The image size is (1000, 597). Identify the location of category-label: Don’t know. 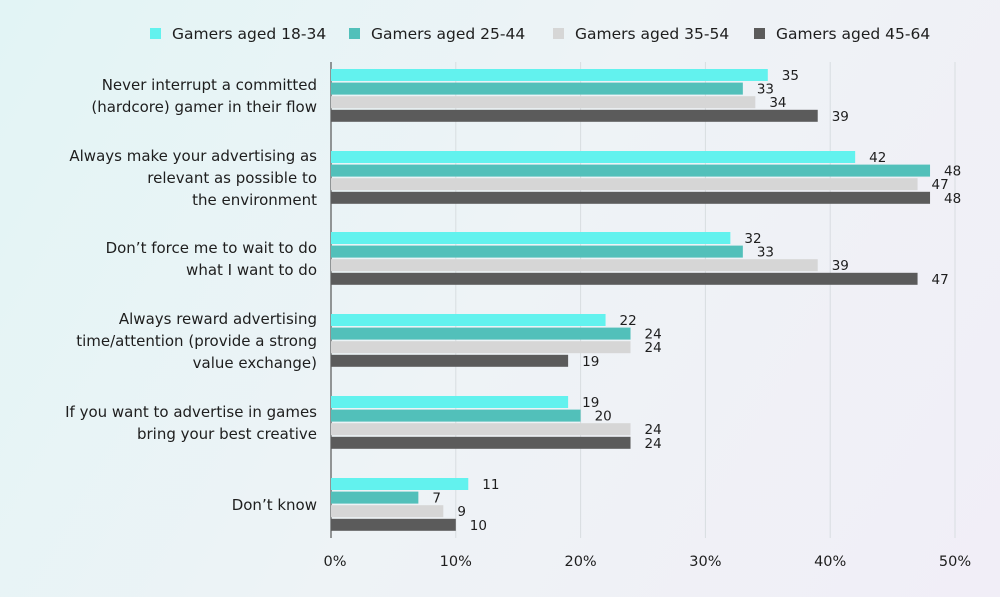
(274, 505).